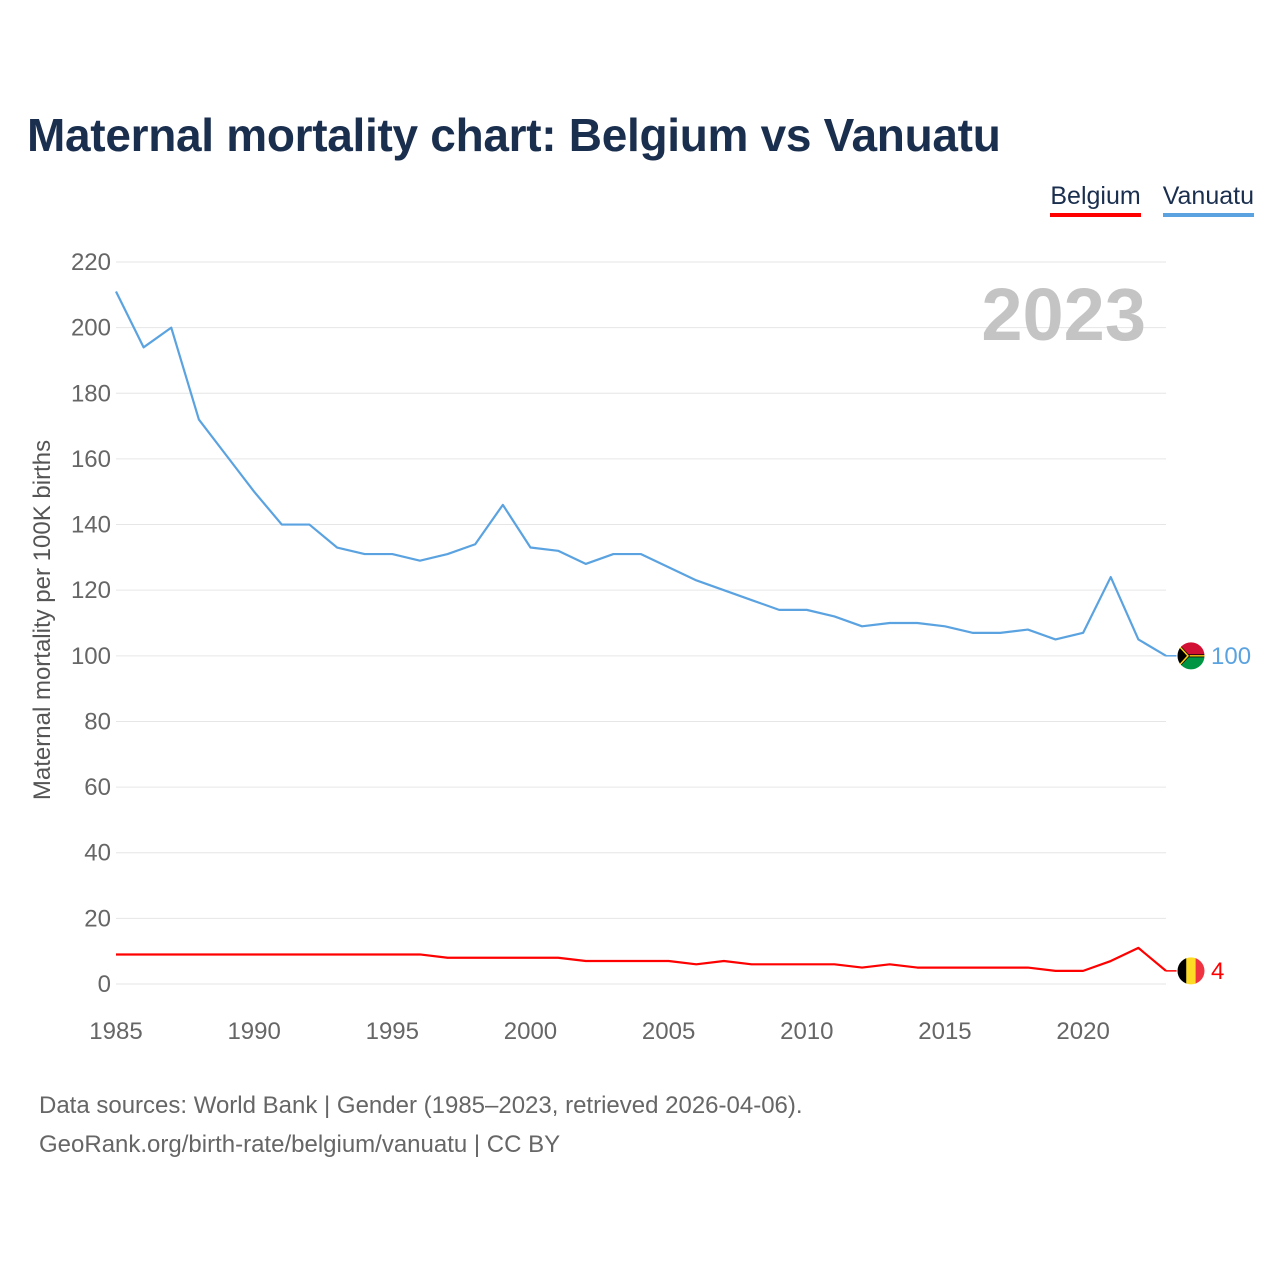 Image resolution: width=1280 pixels, height=1280 pixels. Describe the element at coordinates (115, 1031) in the screenshot. I see `x-tick-label: 1985` at that location.